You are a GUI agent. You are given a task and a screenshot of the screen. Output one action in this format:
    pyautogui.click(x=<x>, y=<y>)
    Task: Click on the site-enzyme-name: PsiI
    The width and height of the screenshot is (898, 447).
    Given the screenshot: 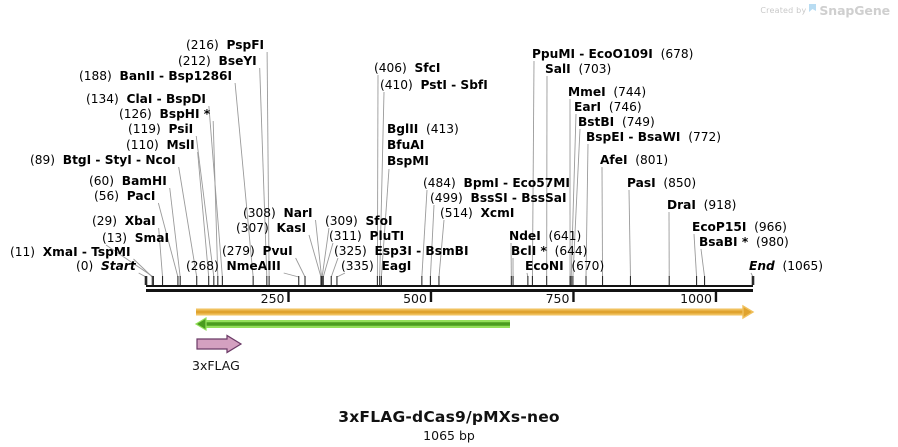 What is the action you would take?
    pyautogui.click(x=181, y=129)
    